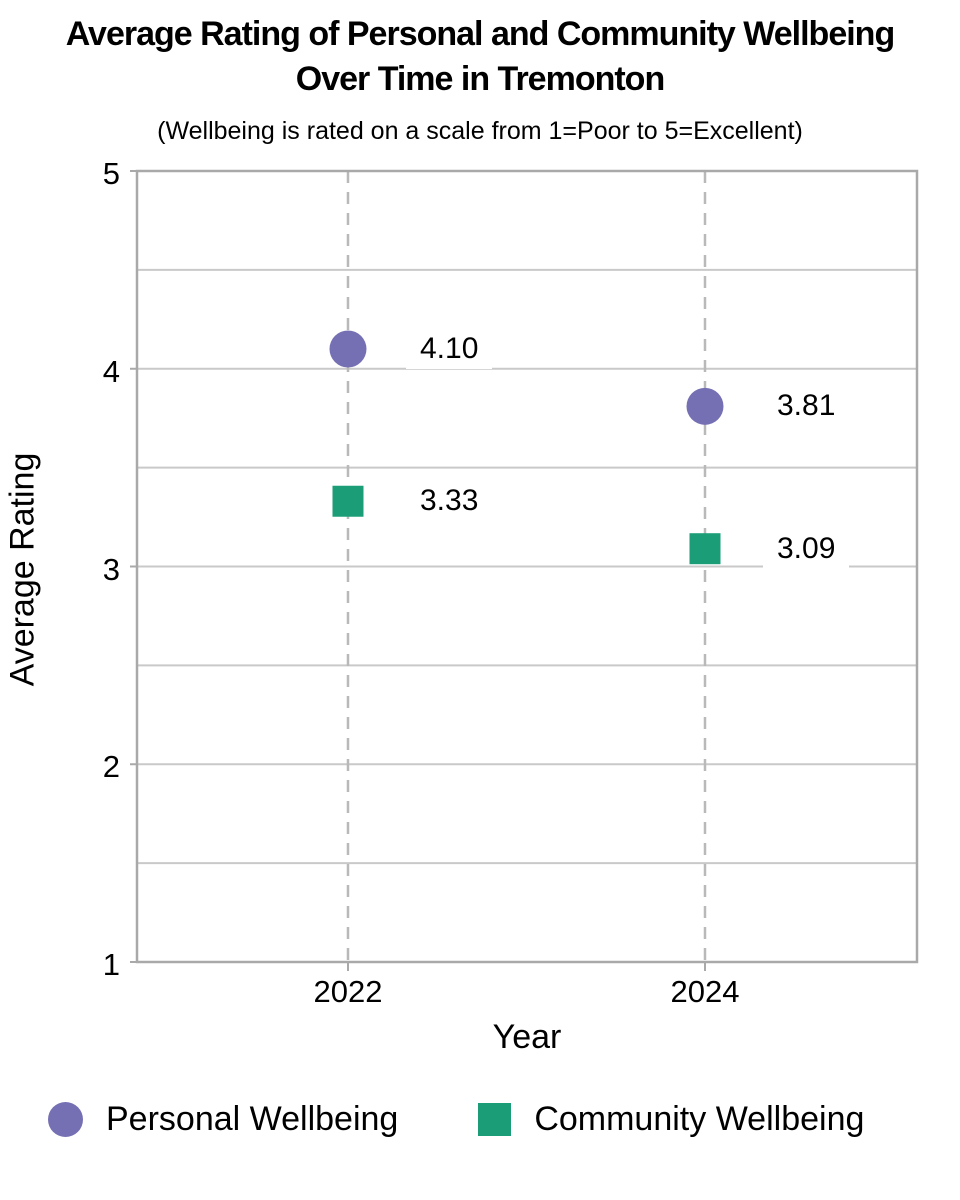  What do you see at coordinates (65, 1119) in the screenshot?
I see `personal-wellbeing-circle-icon` at bounding box center [65, 1119].